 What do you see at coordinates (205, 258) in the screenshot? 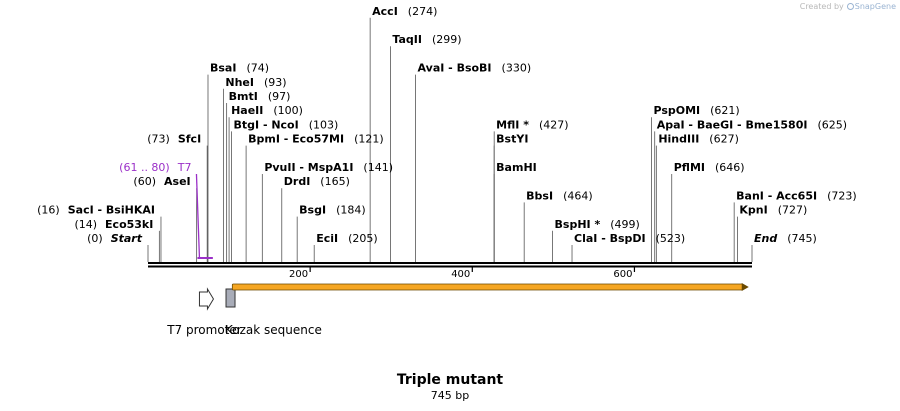
I see `primer-bar` at bounding box center [205, 258].